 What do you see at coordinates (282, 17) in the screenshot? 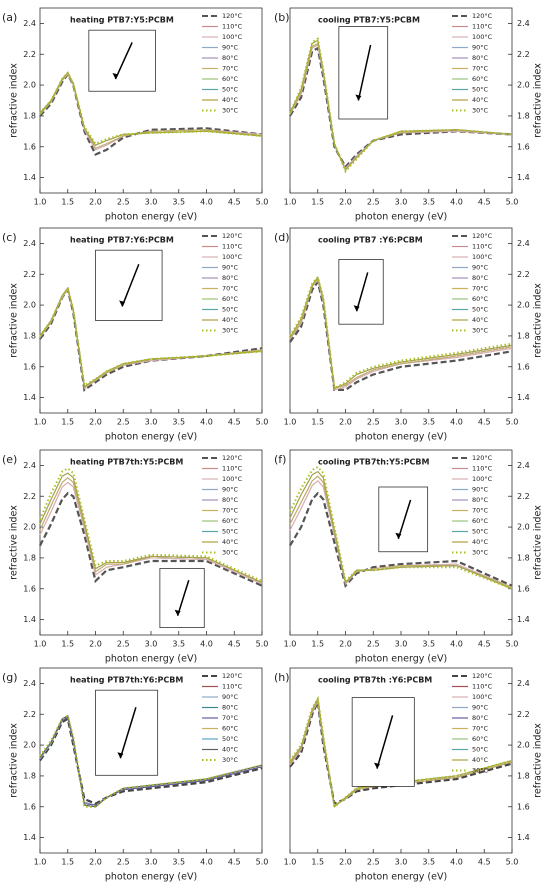
I see `panel-label: (b)` at bounding box center [282, 17].